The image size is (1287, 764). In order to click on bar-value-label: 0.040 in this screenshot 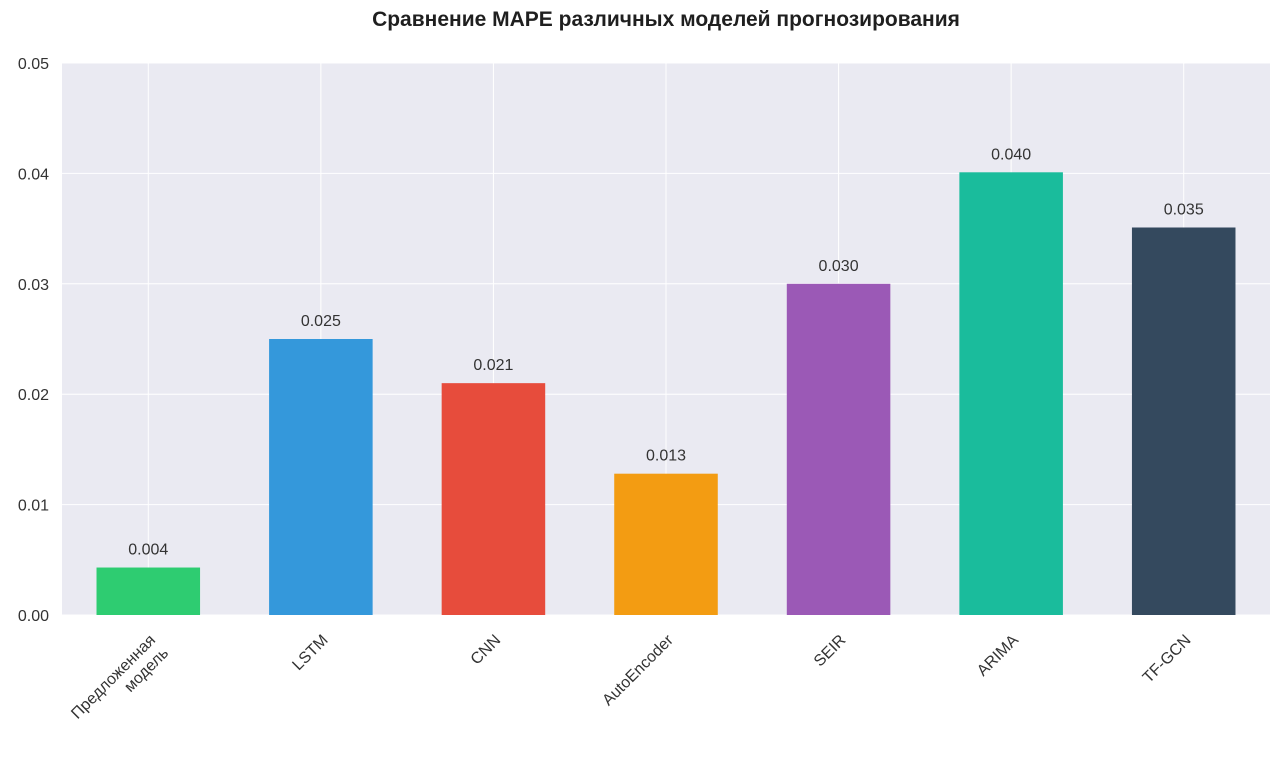, I will do `click(1011, 154)`.